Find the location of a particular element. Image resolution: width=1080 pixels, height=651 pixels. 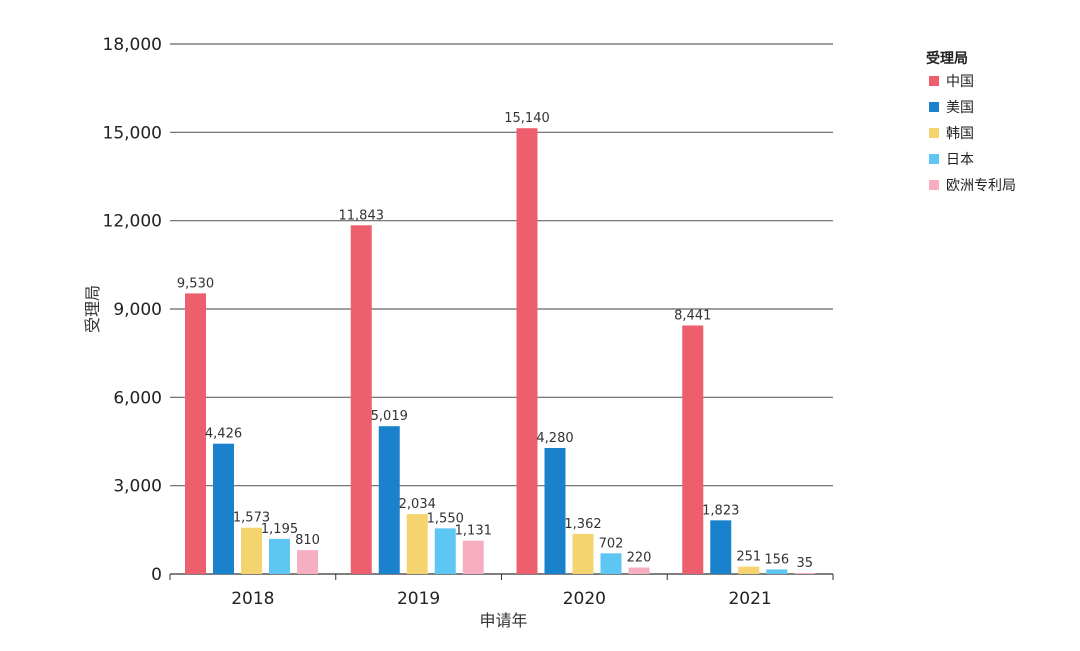

data-label: 15,140 is located at coordinates (527, 118).